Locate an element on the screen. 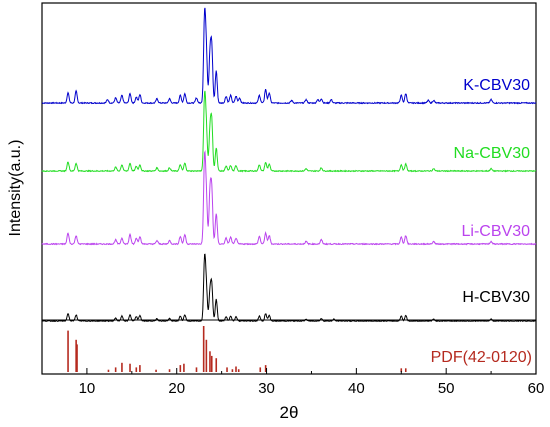 The height and width of the screenshot is (427, 550). series-label-h-cbv30: H-CBV30 is located at coordinates (496, 297).